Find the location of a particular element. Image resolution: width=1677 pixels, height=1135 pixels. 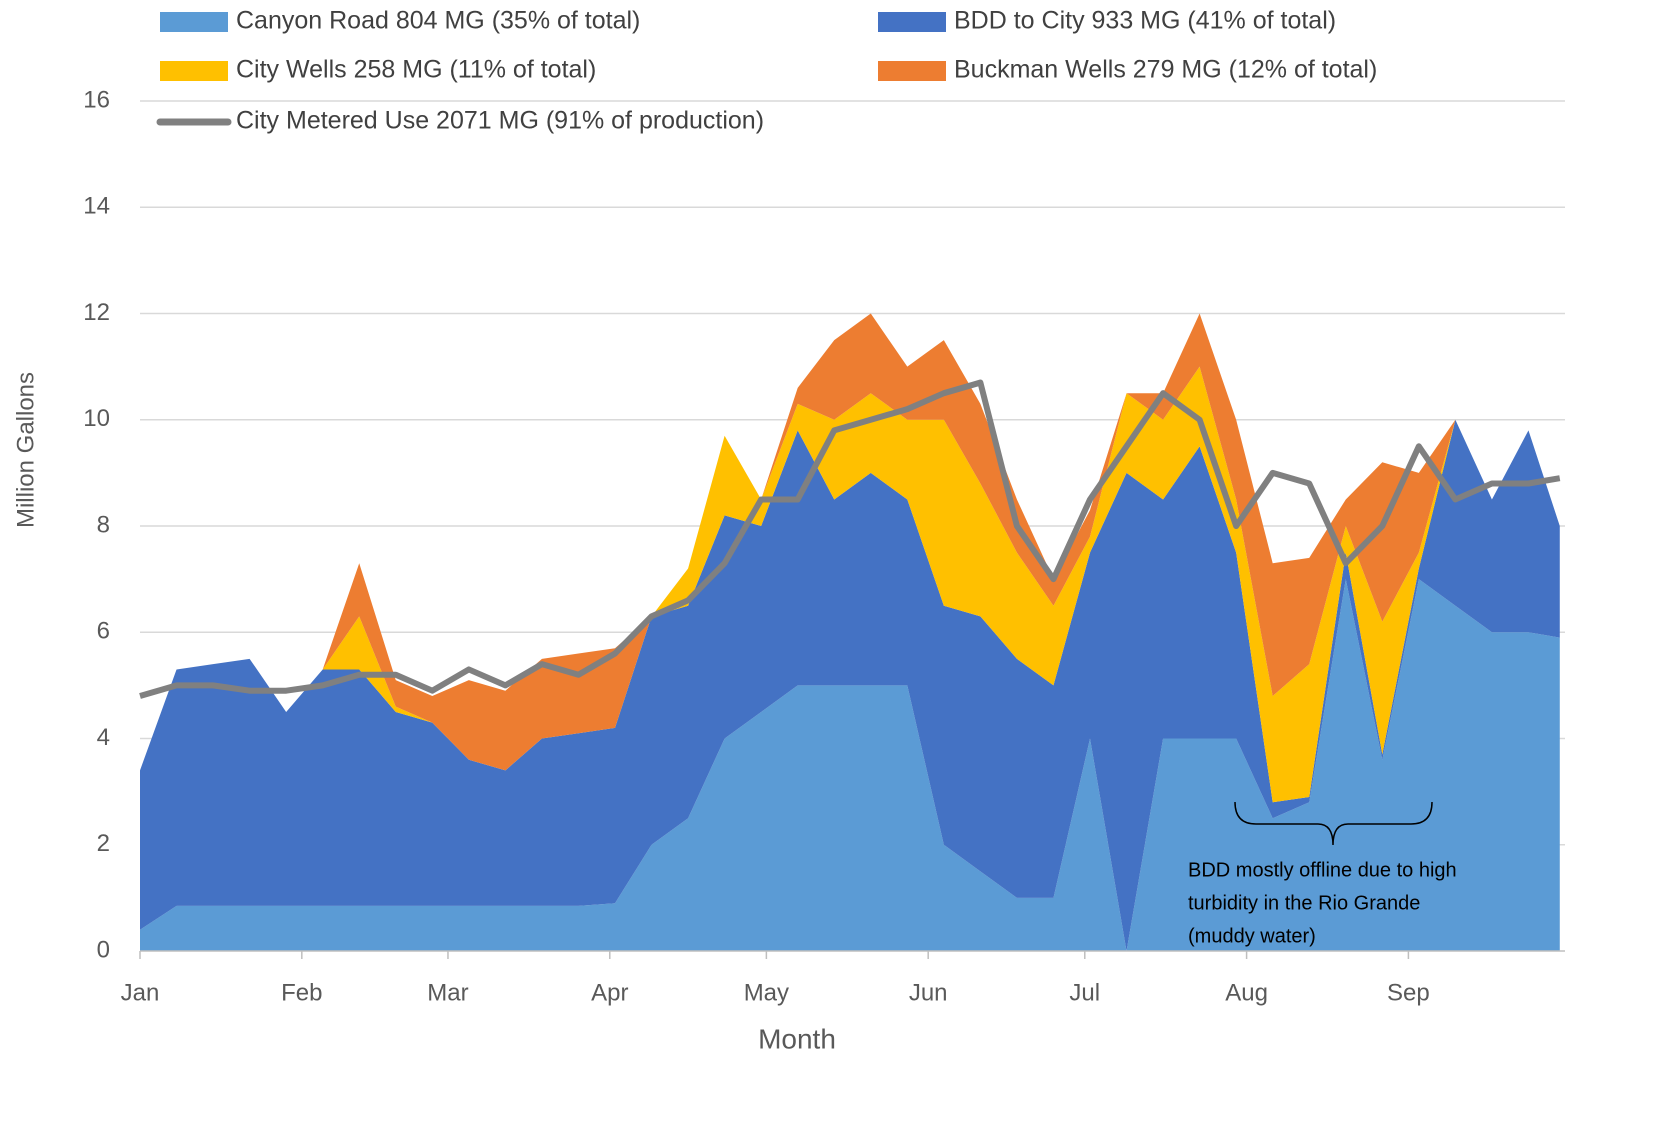

x-tick-label: Feb is located at coordinates (301, 992).